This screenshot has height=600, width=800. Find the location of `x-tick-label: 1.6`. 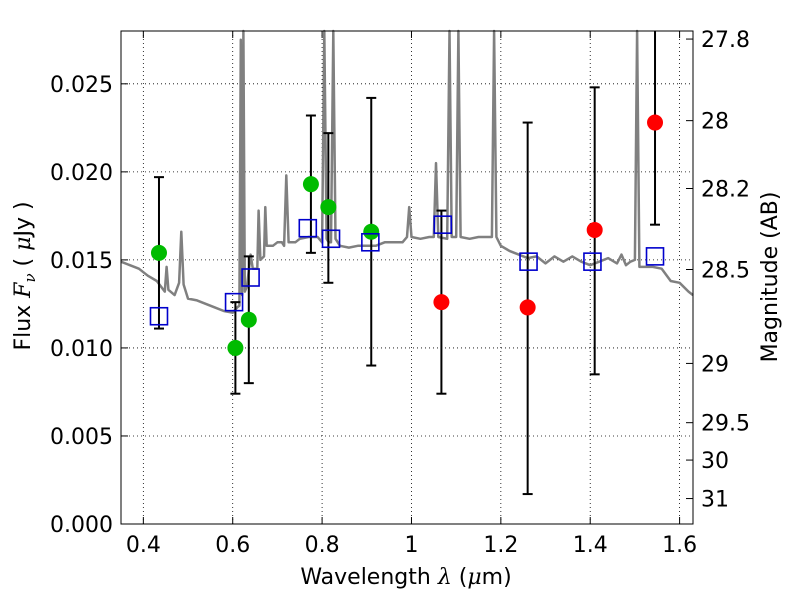

x-tick-label: 1.6 is located at coordinates (679, 545).